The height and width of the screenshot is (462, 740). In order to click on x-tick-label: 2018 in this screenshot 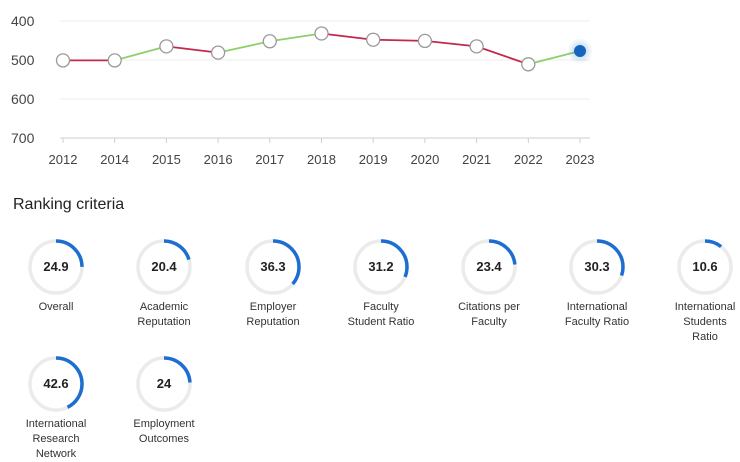, I will do `click(321, 159)`.